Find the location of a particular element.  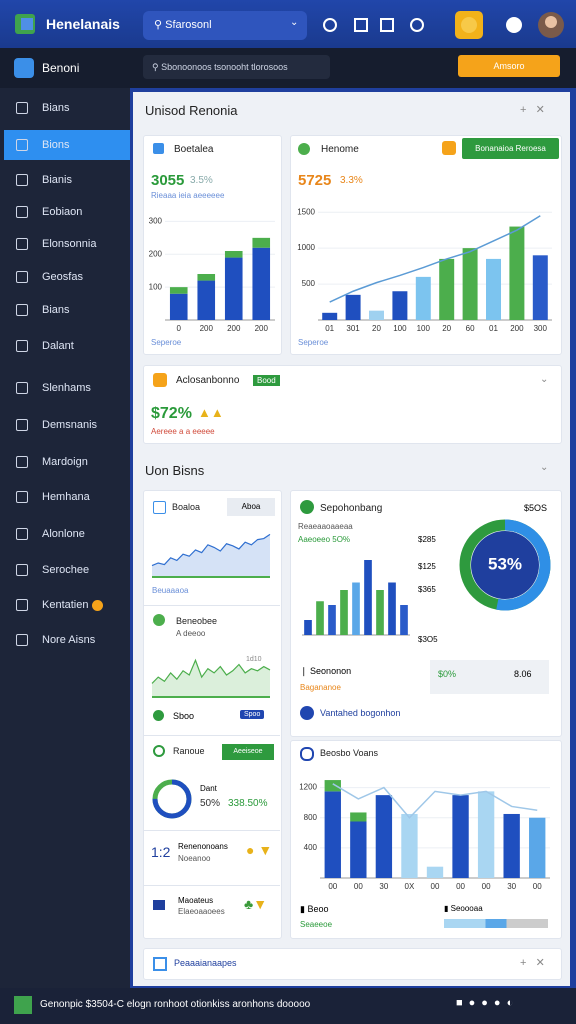

card-title: Maoateus is located at coordinates (196, 900).